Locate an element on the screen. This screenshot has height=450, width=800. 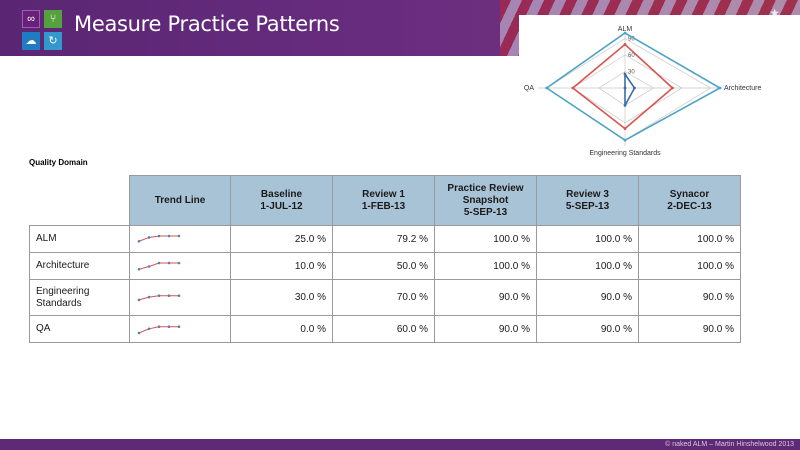
value-cell: 70.0 % is located at coordinates (383, 297).